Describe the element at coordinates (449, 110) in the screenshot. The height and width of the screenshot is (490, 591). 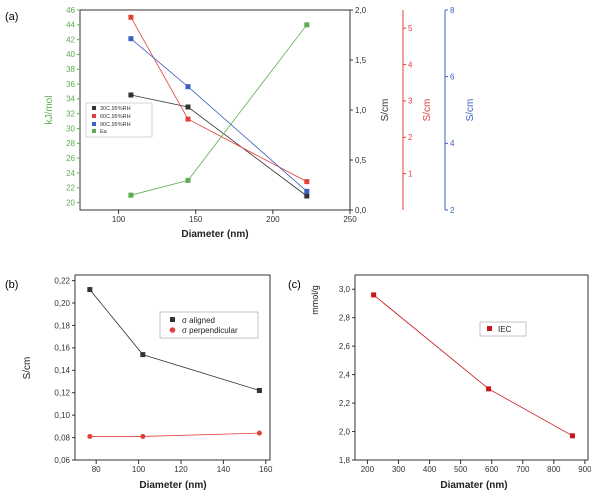
I see `panel-a-right-axis-3: 2 4 6 8` at that location.